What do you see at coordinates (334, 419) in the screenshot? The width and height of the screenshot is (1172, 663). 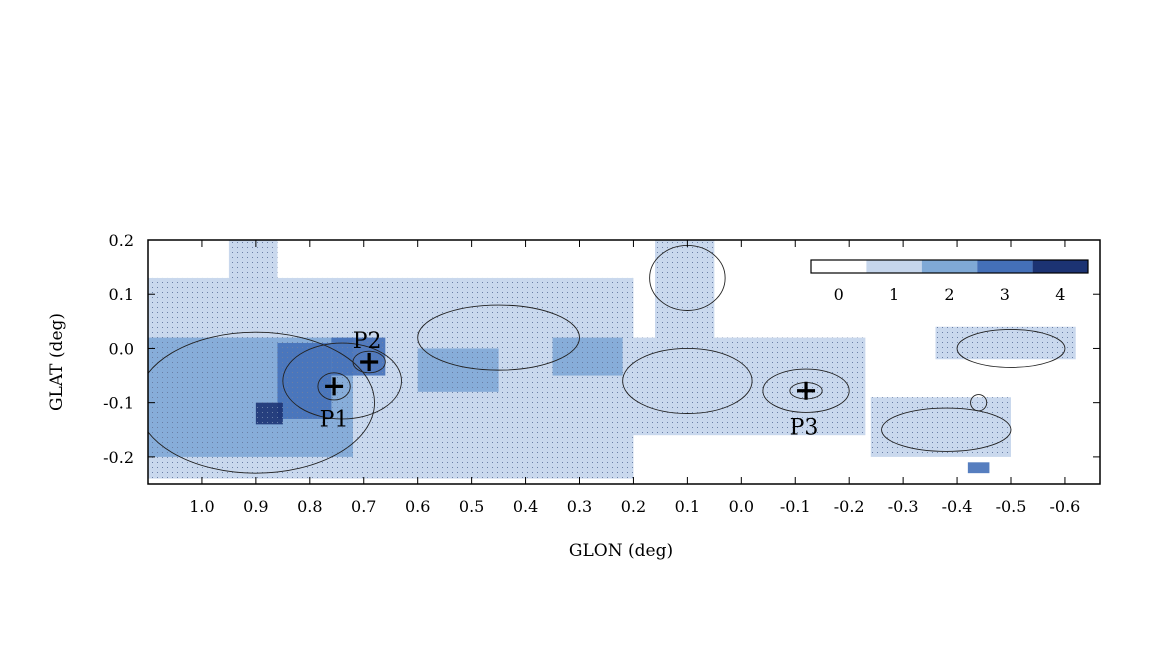 I see `peak-label-p1: P1` at bounding box center [334, 419].